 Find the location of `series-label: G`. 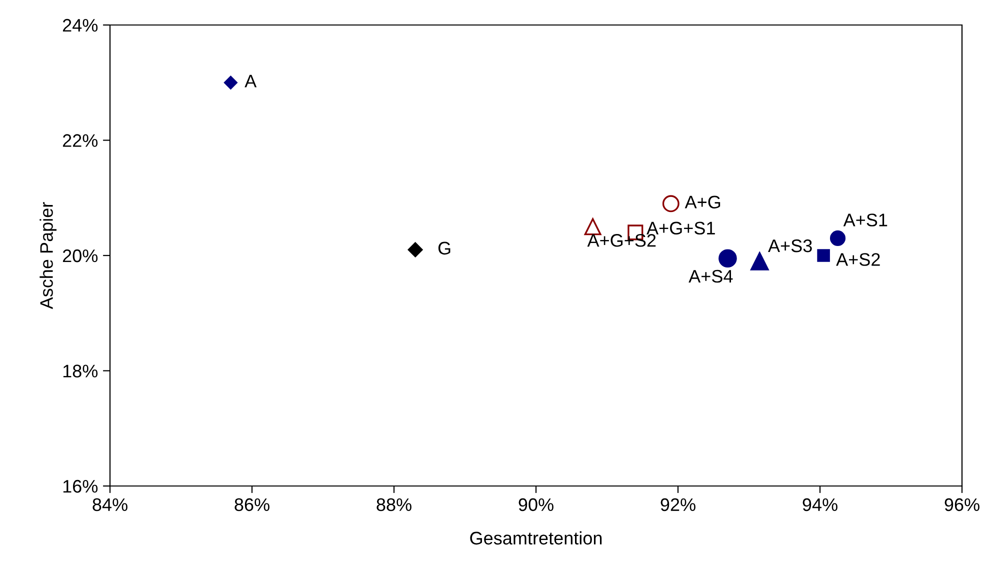

series-label: G is located at coordinates (444, 248).